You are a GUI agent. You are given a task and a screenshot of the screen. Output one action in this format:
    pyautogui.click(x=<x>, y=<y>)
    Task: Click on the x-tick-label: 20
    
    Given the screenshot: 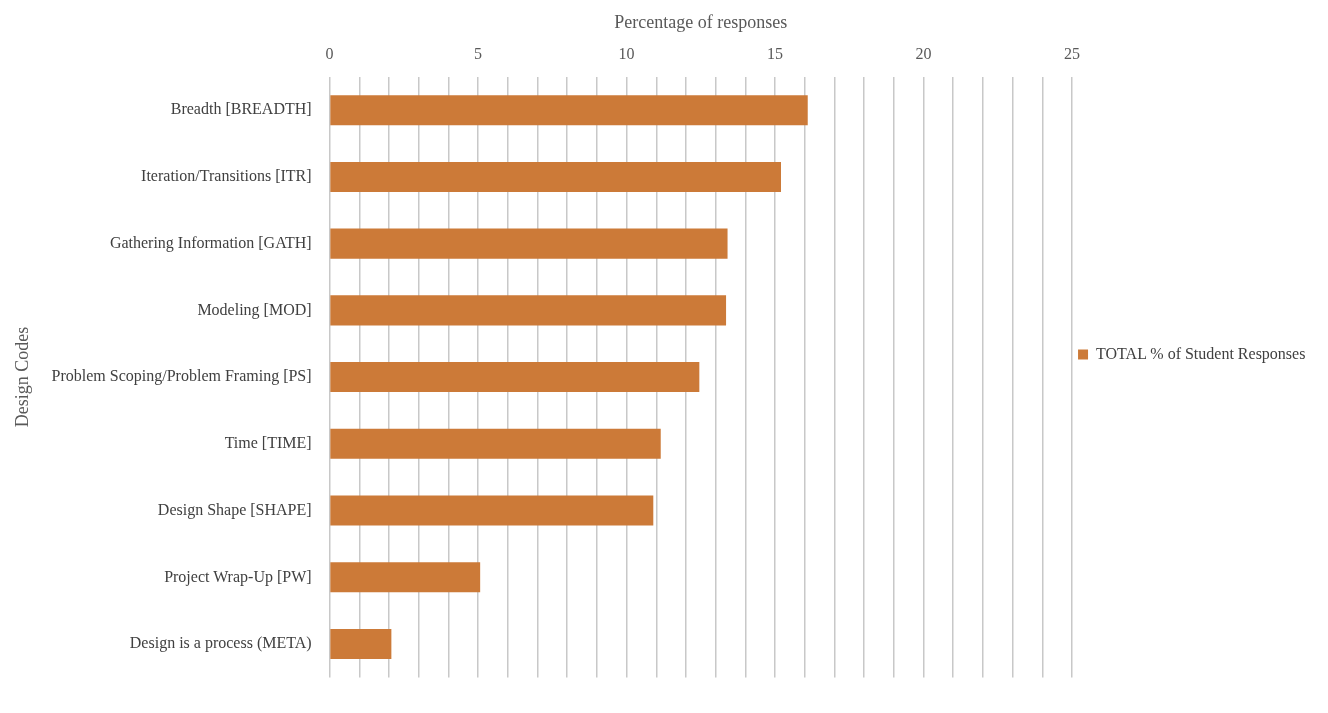 What is the action you would take?
    pyautogui.click(x=923, y=54)
    